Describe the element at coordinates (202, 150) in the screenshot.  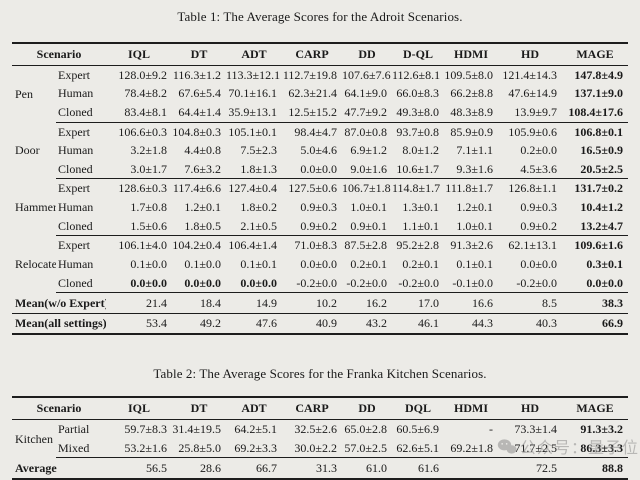
I see `table-cell: 4.4±0.8` at that location.